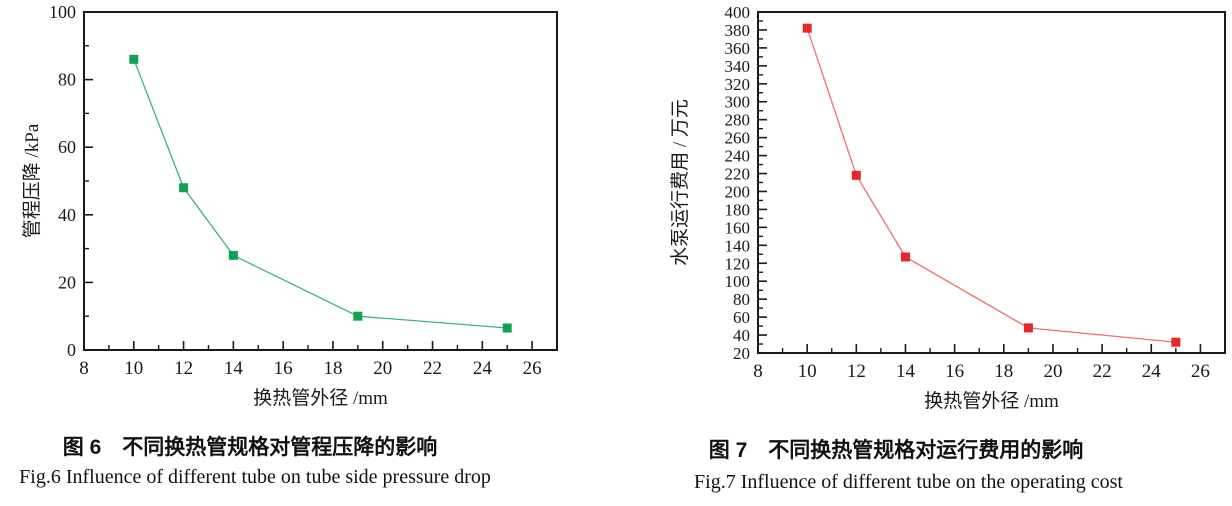 This screenshot has width=1232, height=506. Describe the element at coordinates (738, 209) in the screenshot. I see `y-tick-label: 180` at that location.